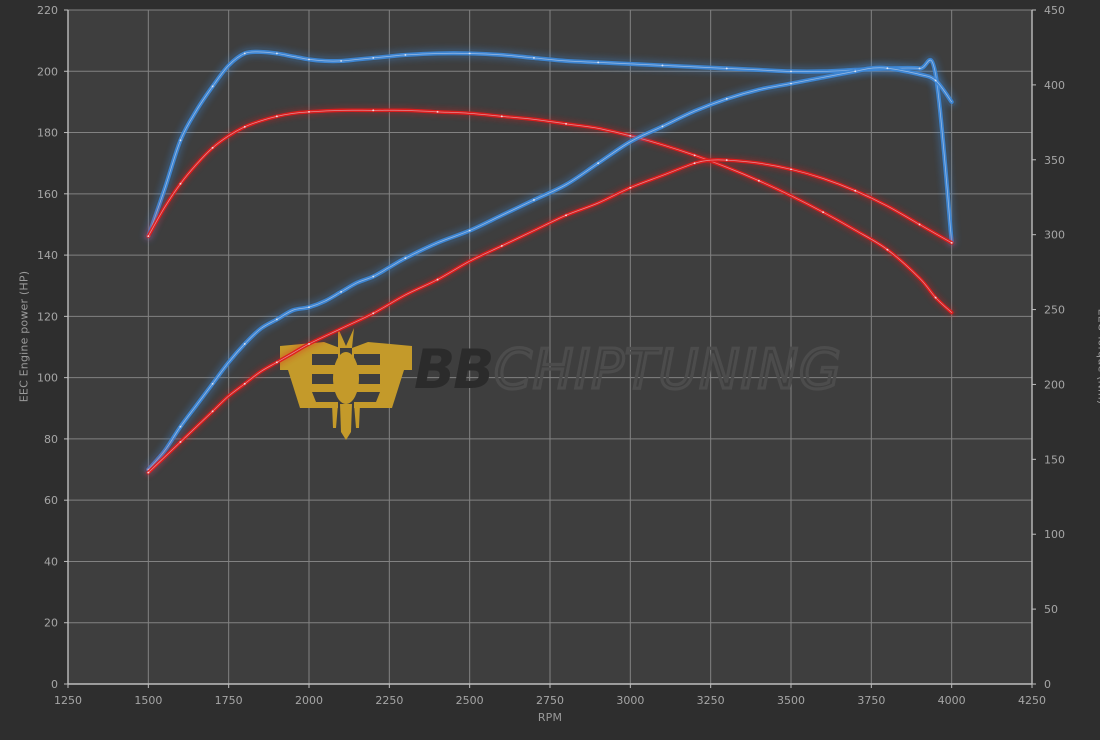 Image resolution: width=1100 pixels, height=740 pixels. I want to click on svg-text: 3000, so click(630, 700).